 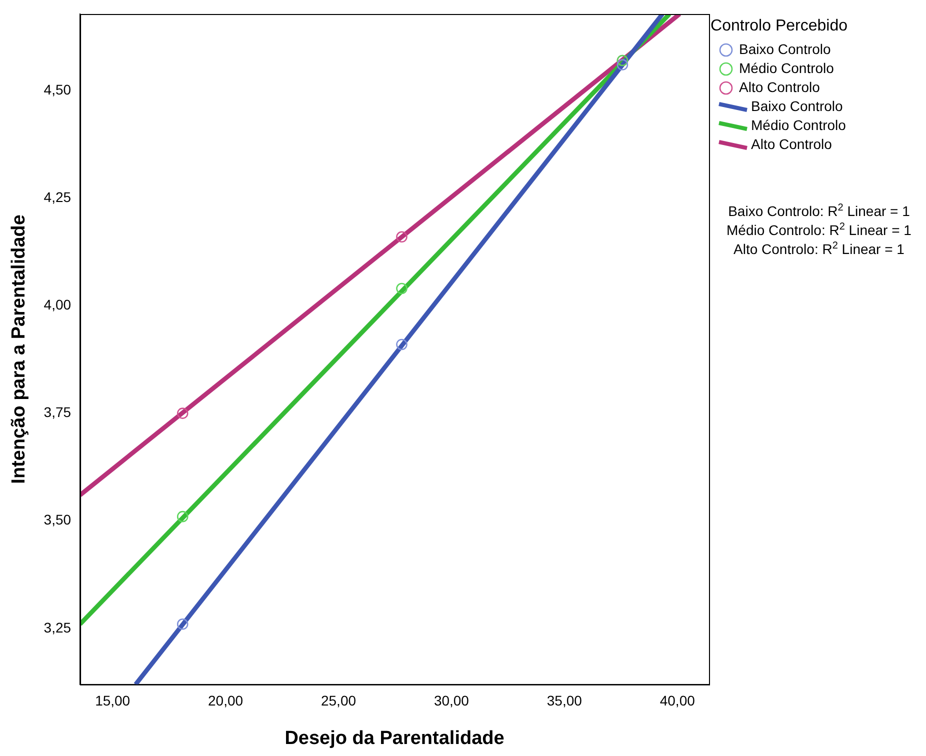 What do you see at coordinates (58, 520) in the screenshot?
I see `y-tick-label: 3,50` at bounding box center [58, 520].